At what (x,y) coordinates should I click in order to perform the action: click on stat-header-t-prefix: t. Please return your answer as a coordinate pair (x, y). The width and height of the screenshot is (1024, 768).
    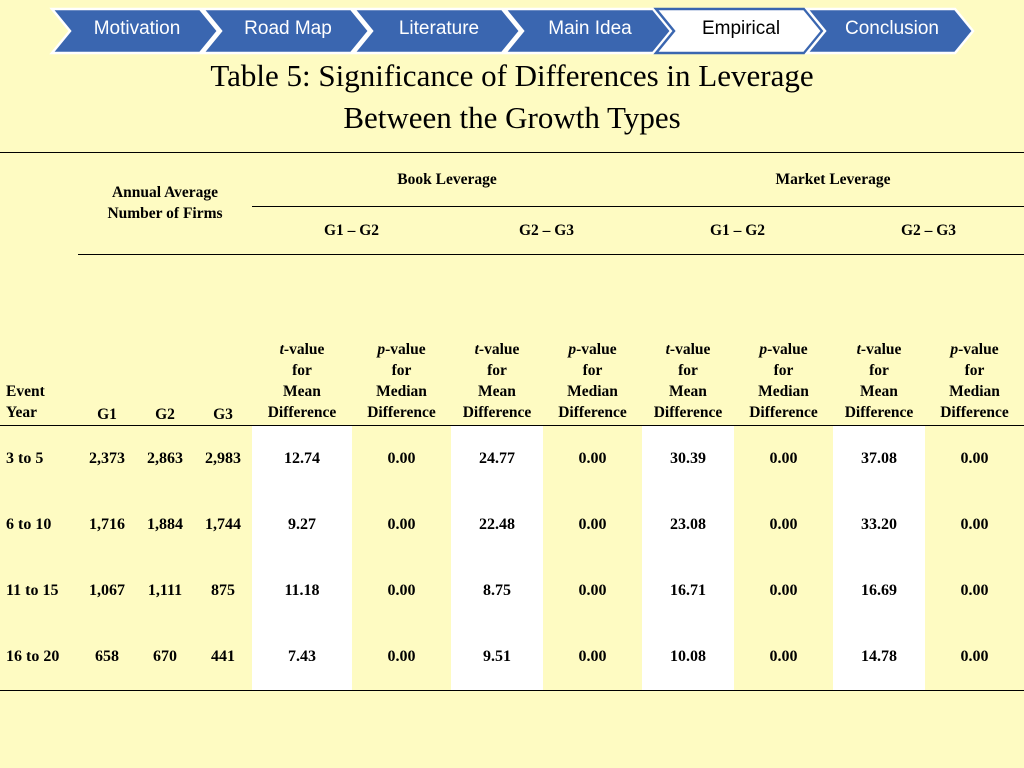
    Looking at the image, I should click on (667, 349).